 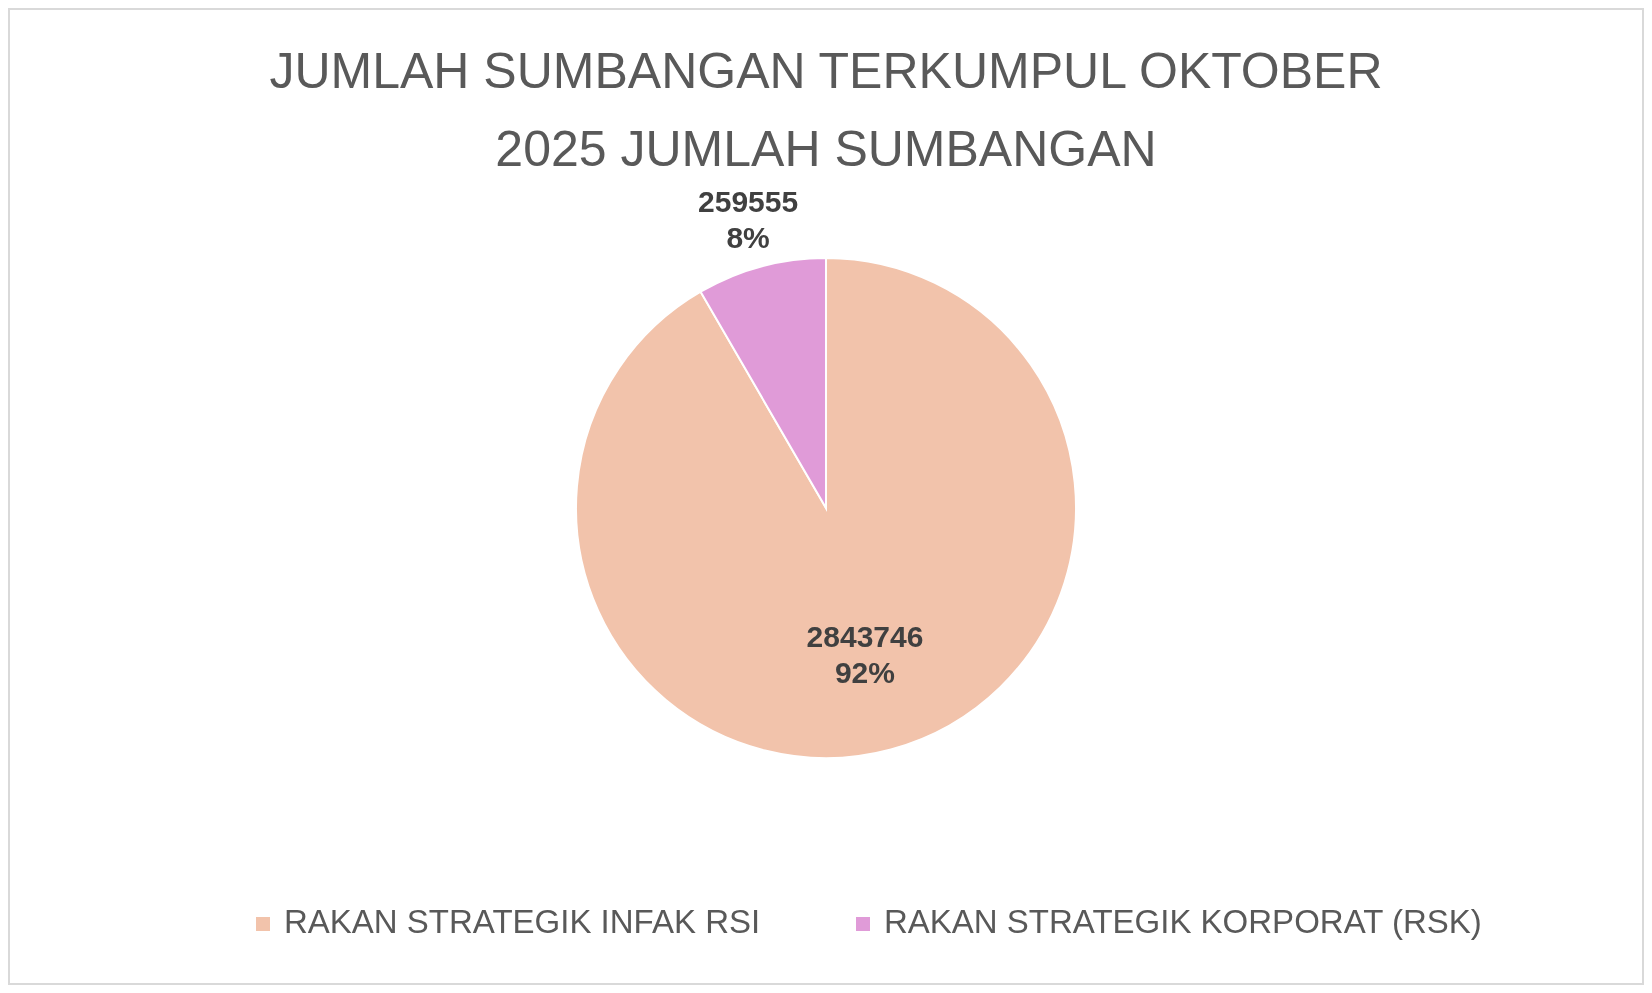 I want to click on data-label: 259555 8%, so click(x=748, y=220).